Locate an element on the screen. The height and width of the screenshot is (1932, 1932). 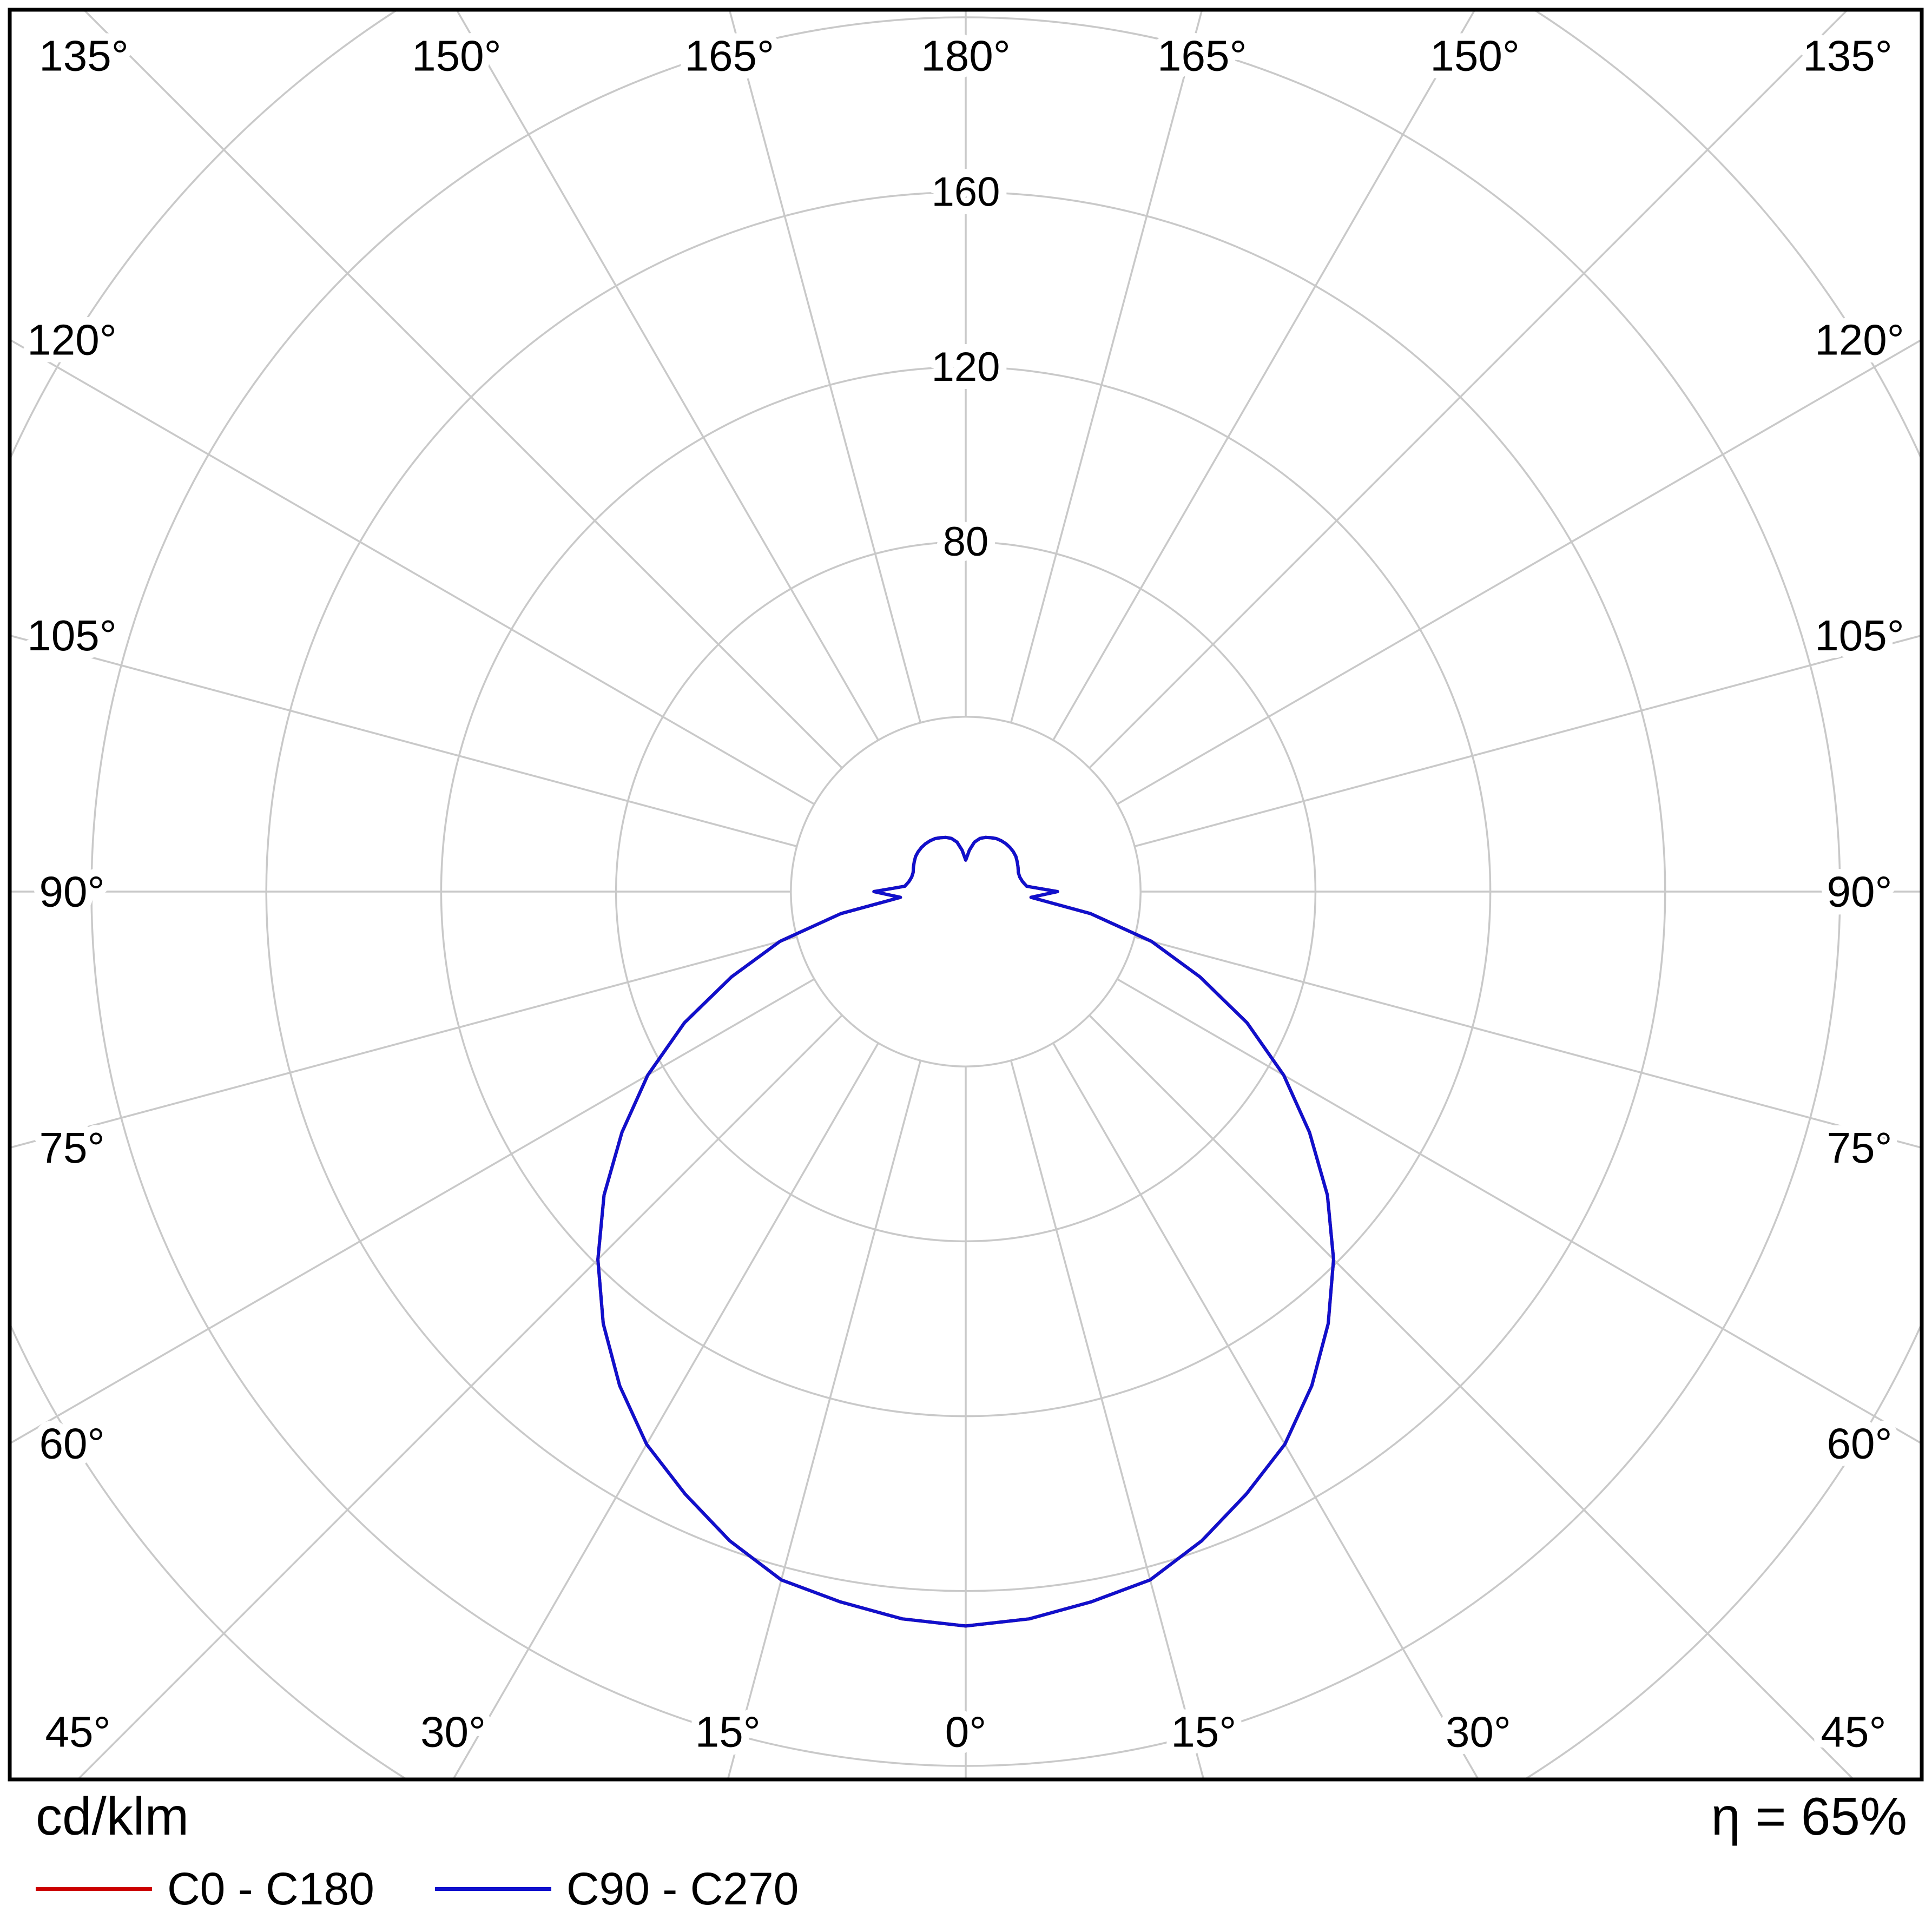
unit-label: cd/klm is located at coordinates (112, 1816).